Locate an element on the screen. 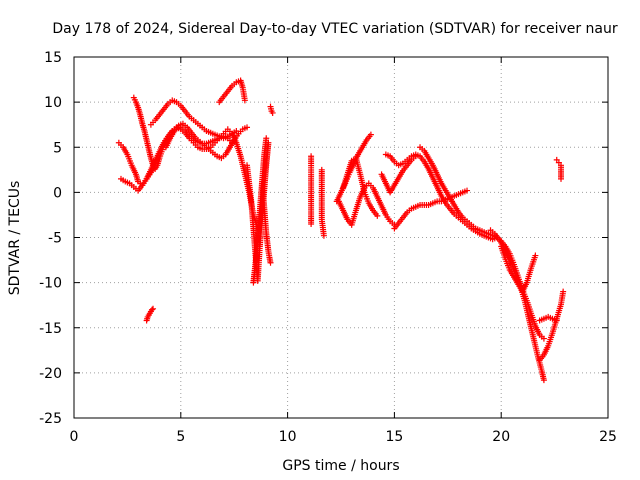 Image resolution: width=640 pixels, height=480 pixels. y-tick-label: 0 is located at coordinates (57, 193).